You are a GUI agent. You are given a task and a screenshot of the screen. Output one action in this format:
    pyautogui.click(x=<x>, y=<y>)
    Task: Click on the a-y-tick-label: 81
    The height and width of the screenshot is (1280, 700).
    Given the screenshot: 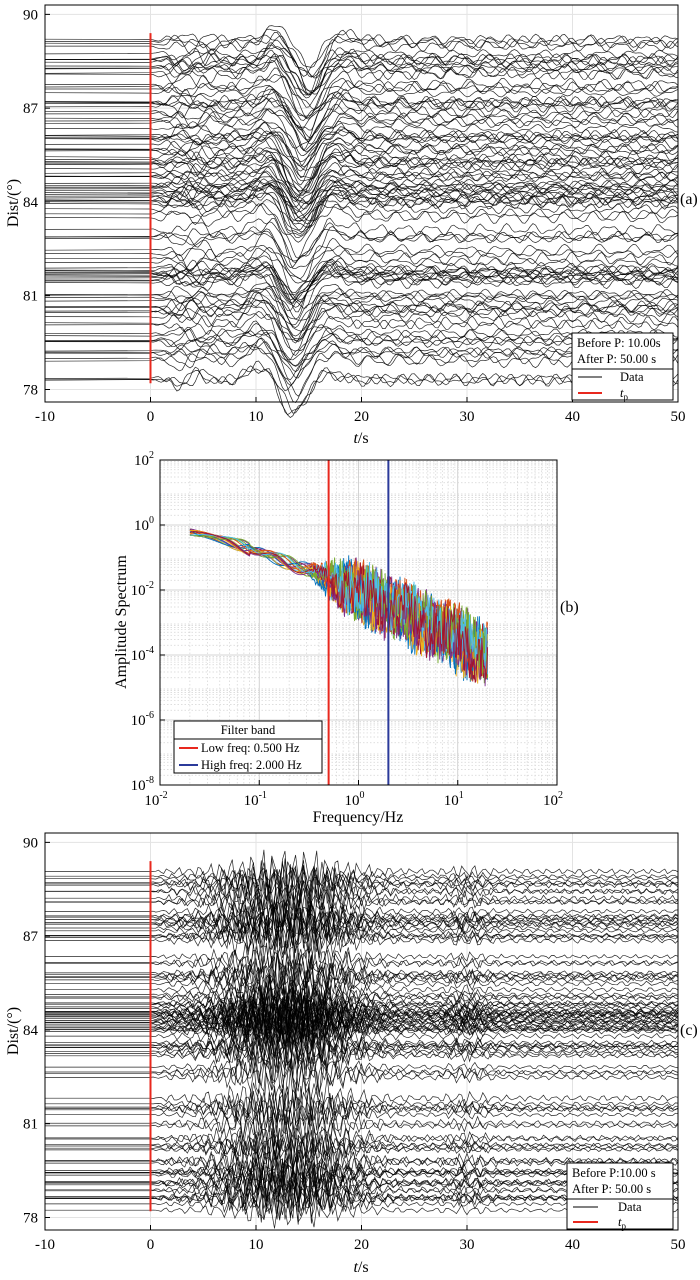 What is the action you would take?
    pyautogui.click(x=30, y=297)
    